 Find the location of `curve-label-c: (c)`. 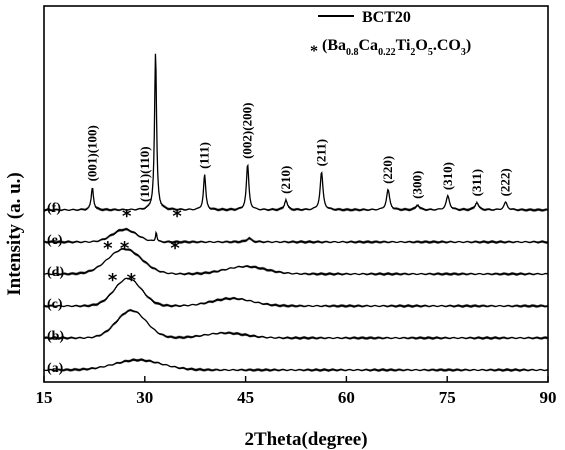

curve-label-c: (c) is located at coordinates (55, 304).